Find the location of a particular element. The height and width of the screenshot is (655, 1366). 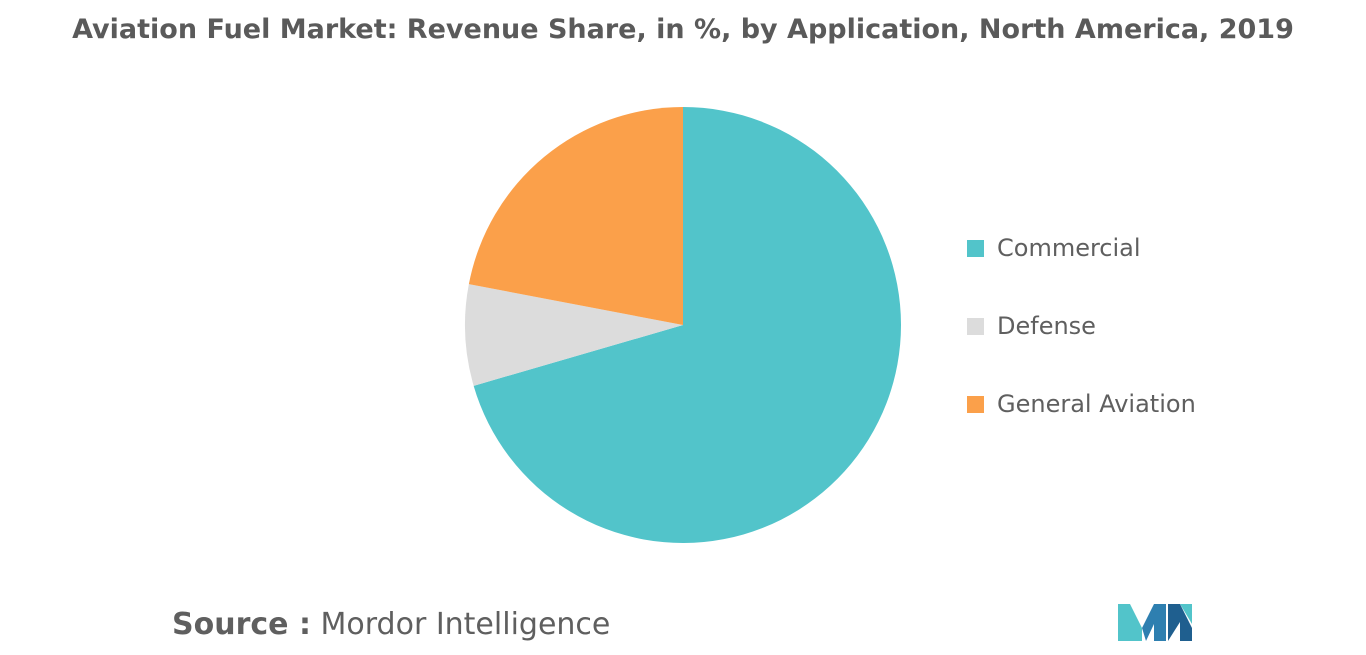

legend-item-commercial: Commercial is located at coordinates (1081, 248).